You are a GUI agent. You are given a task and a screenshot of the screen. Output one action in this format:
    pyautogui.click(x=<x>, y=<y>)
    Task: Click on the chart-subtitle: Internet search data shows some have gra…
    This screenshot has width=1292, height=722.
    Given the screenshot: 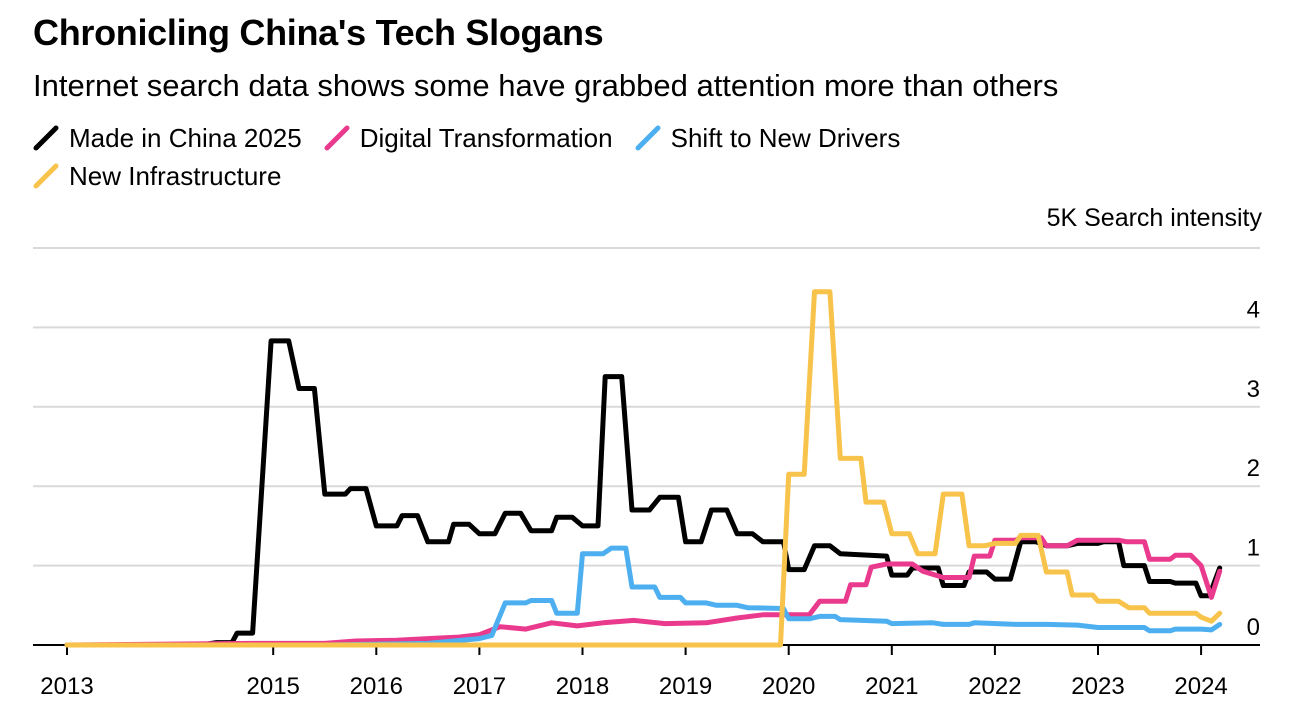 What is the action you would take?
    pyautogui.click(x=546, y=85)
    